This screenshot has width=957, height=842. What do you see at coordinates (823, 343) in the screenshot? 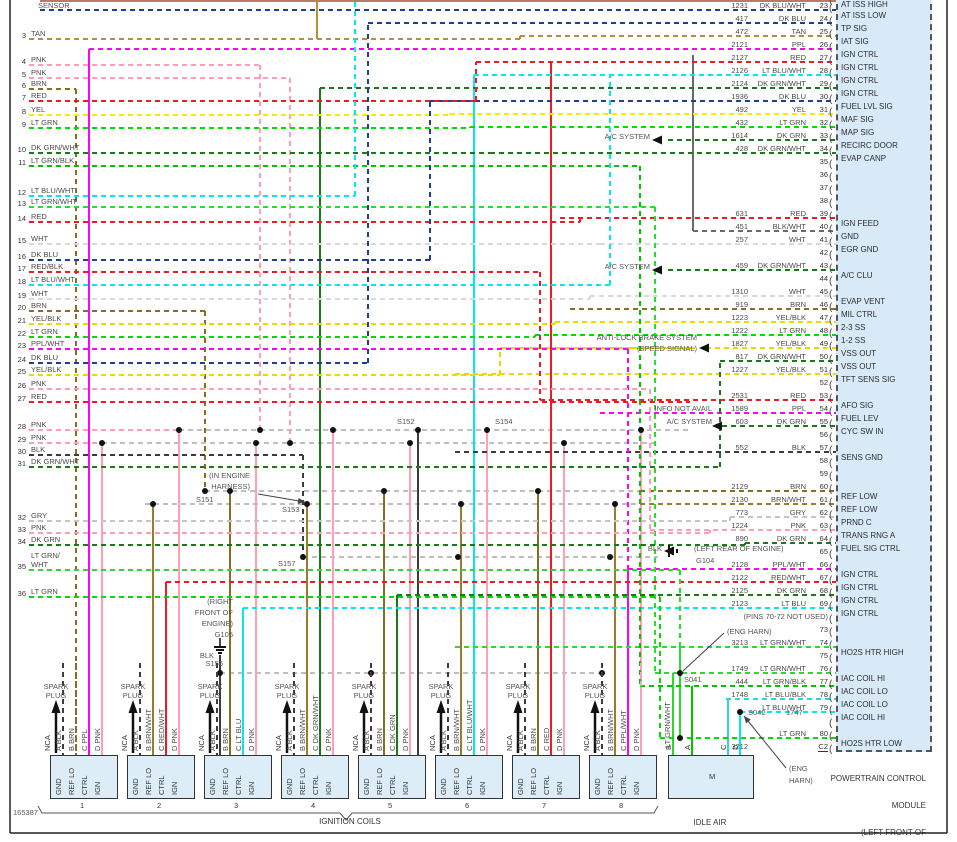
I see `pin-number: 49` at bounding box center [823, 343].